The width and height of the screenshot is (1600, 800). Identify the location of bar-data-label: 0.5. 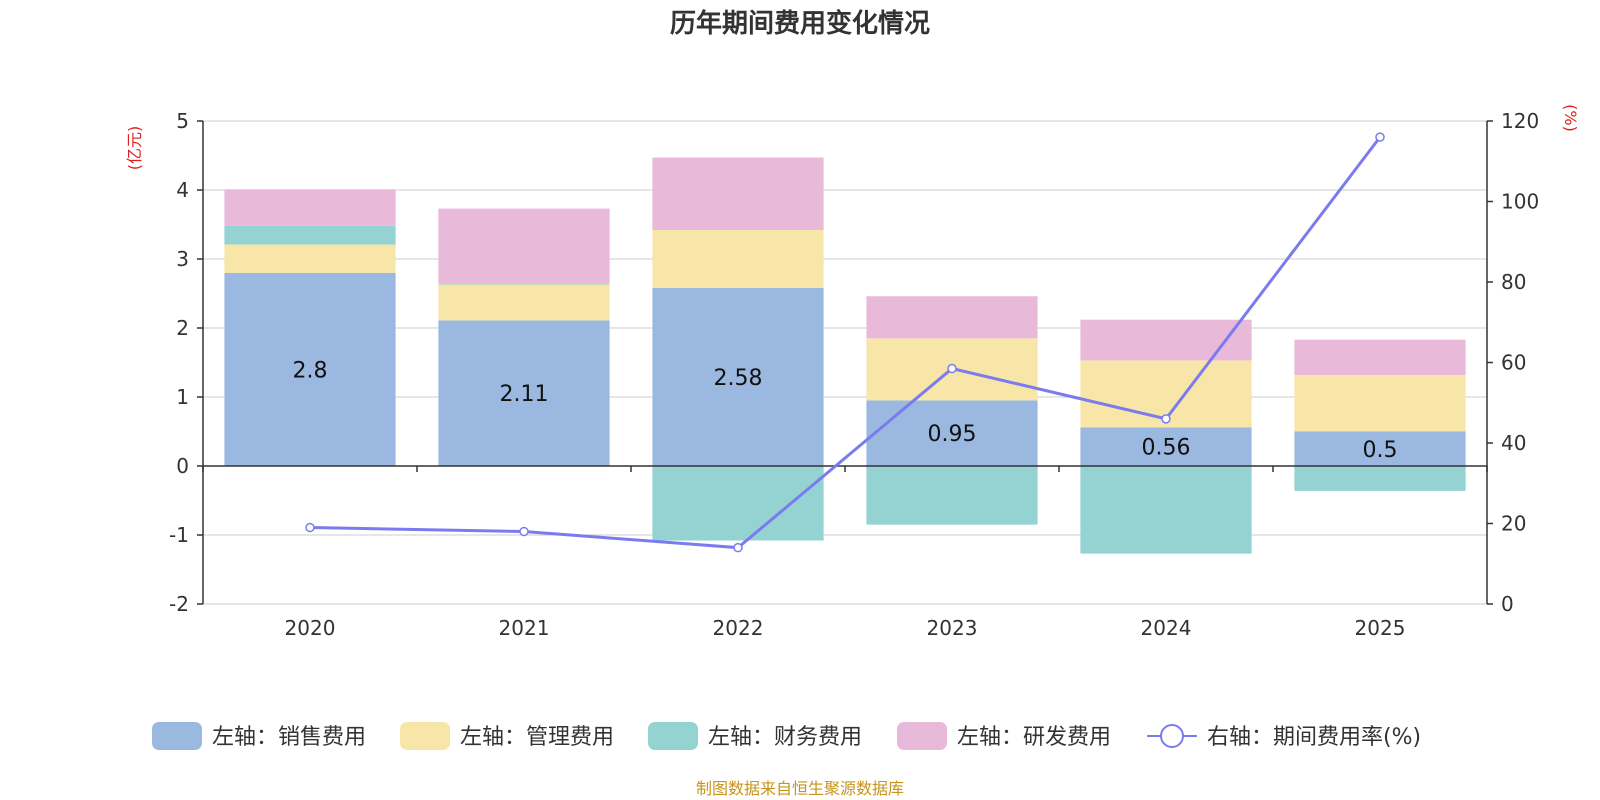
(1380, 450).